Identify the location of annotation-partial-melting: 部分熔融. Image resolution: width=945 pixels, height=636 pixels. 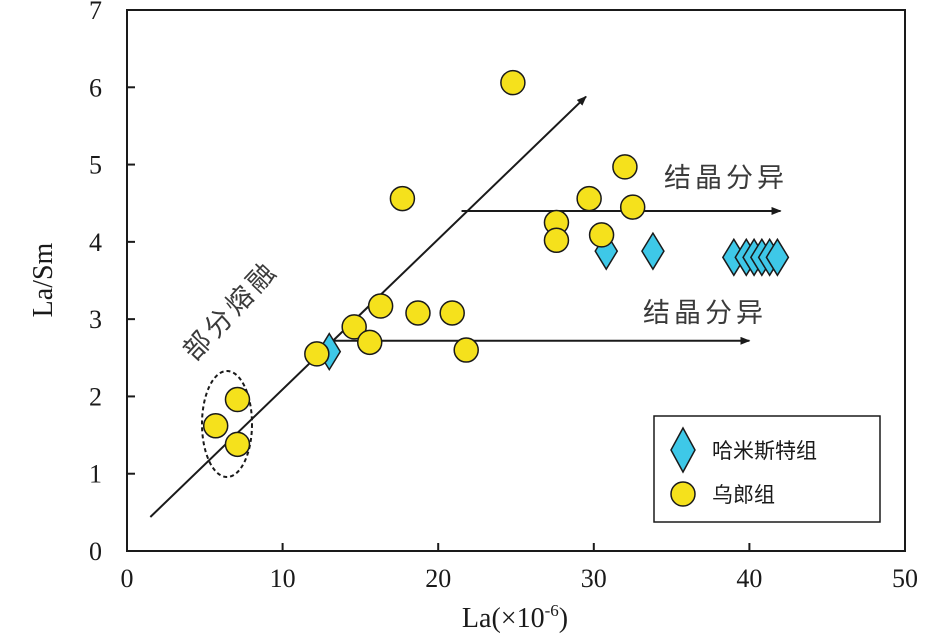
(230, 311).